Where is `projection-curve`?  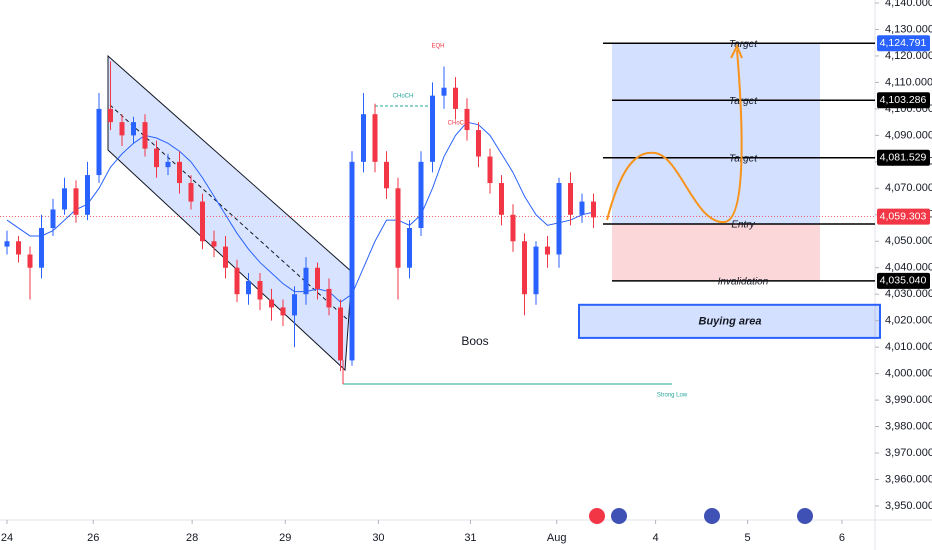
projection-curve is located at coordinates (674, 136).